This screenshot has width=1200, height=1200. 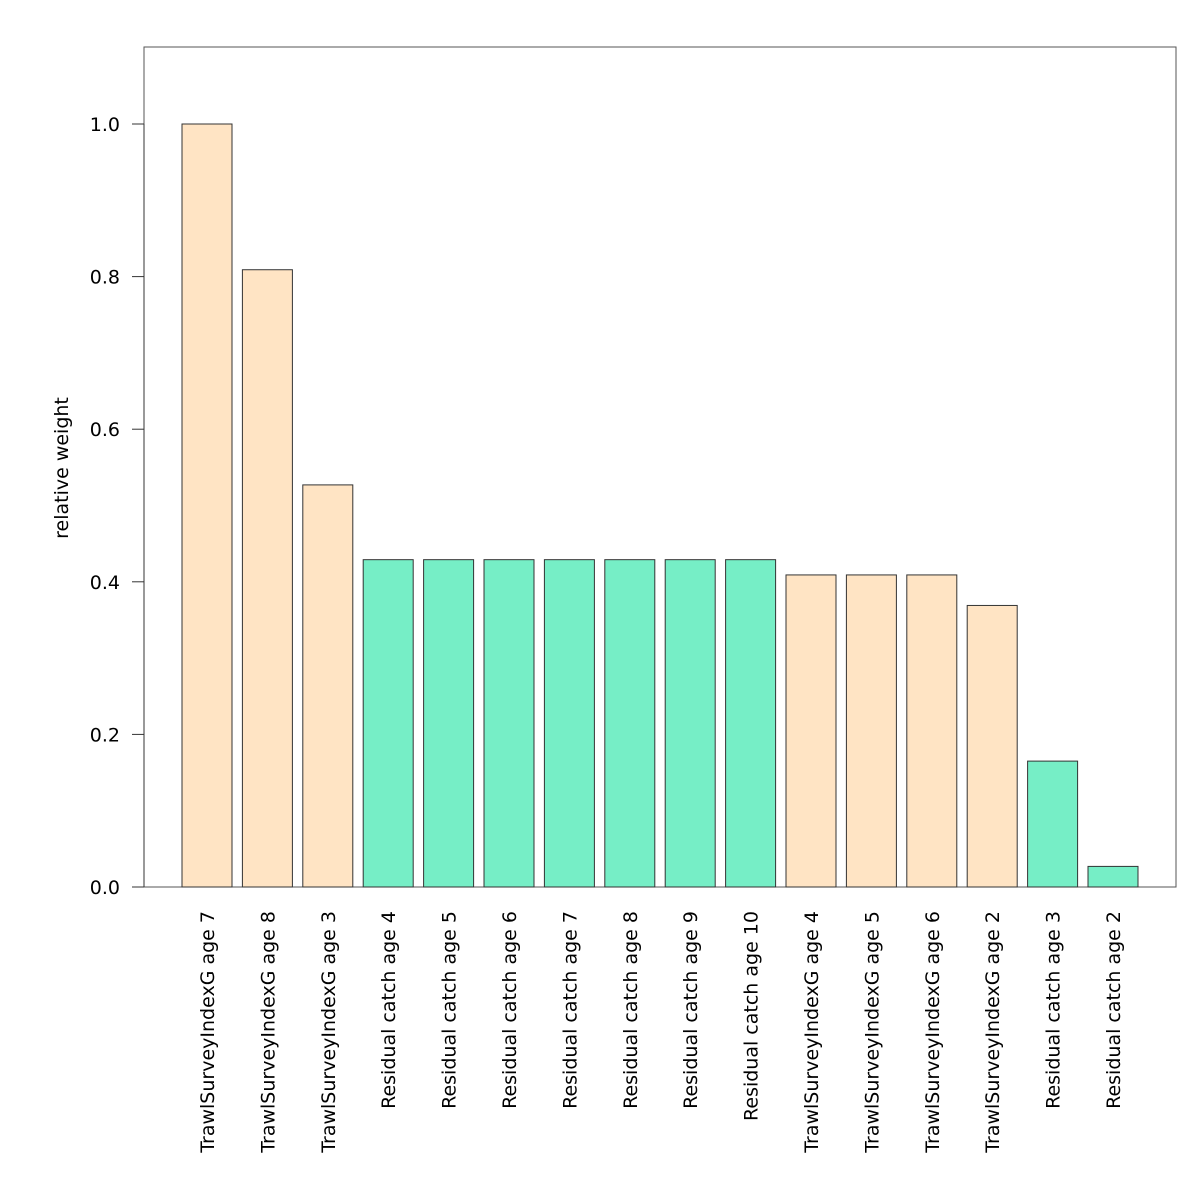 What do you see at coordinates (872, 1032) in the screenshot?
I see `x-category-label: TrawlSurveyIndexG age 5` at bounding box center [872, 1032].